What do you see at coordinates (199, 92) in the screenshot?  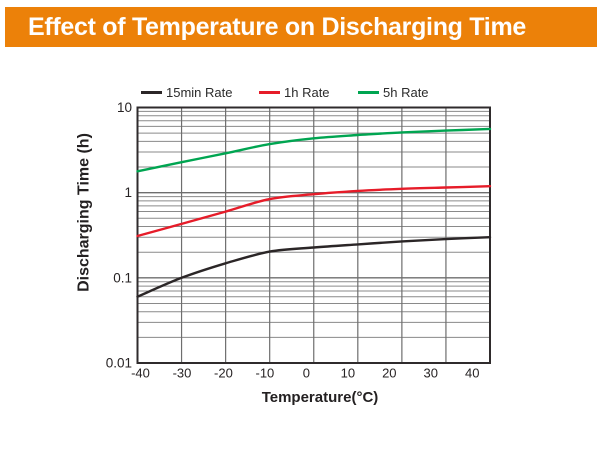 I see `legend-label-15min-rate: 15min Rate` at bounding box center [199, 92].